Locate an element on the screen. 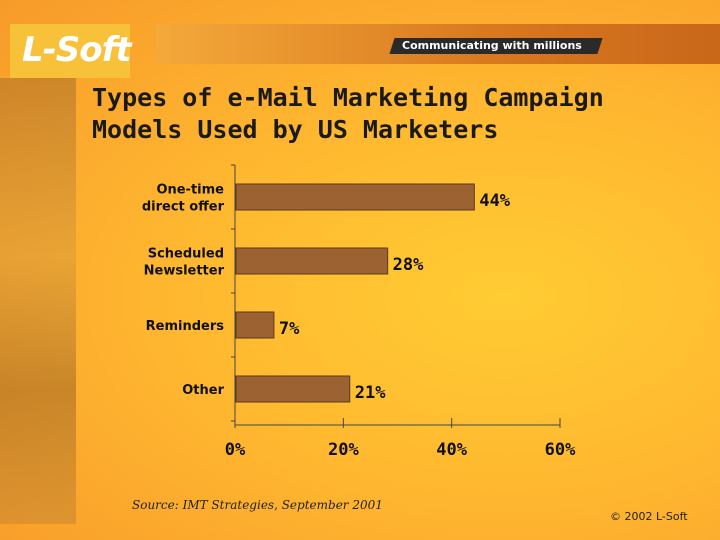  data-label: 7% is located at coordinates (289, 329).